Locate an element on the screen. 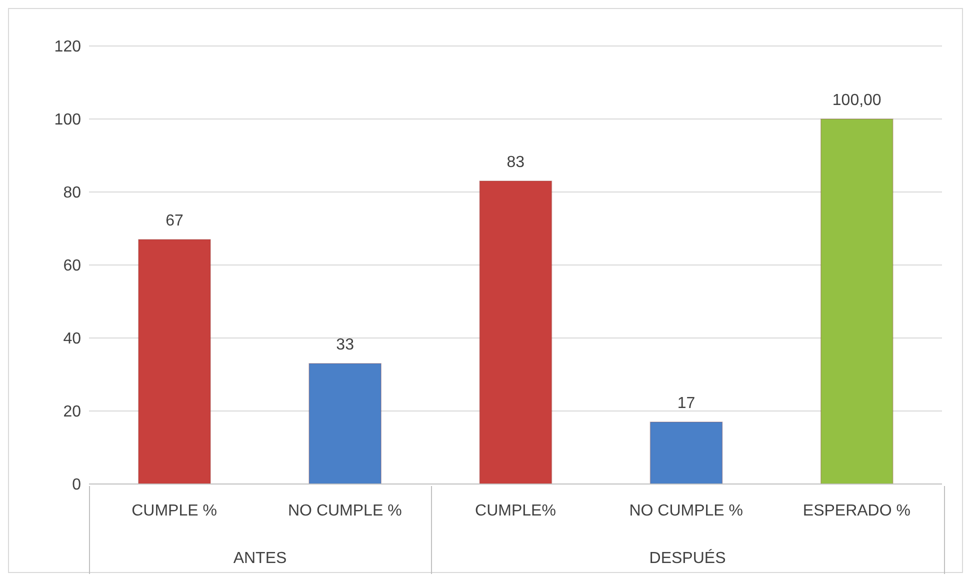  y-tick-label: 80 is located at coordinates (72, 193).